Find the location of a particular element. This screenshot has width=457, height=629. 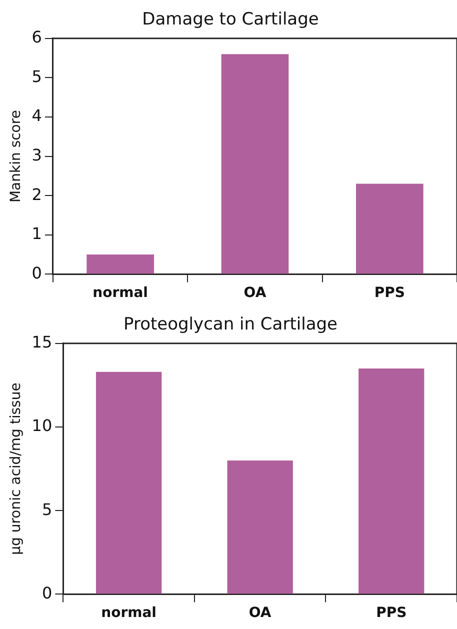

y-tick-label: 1 is located at coordinates (37, 234).